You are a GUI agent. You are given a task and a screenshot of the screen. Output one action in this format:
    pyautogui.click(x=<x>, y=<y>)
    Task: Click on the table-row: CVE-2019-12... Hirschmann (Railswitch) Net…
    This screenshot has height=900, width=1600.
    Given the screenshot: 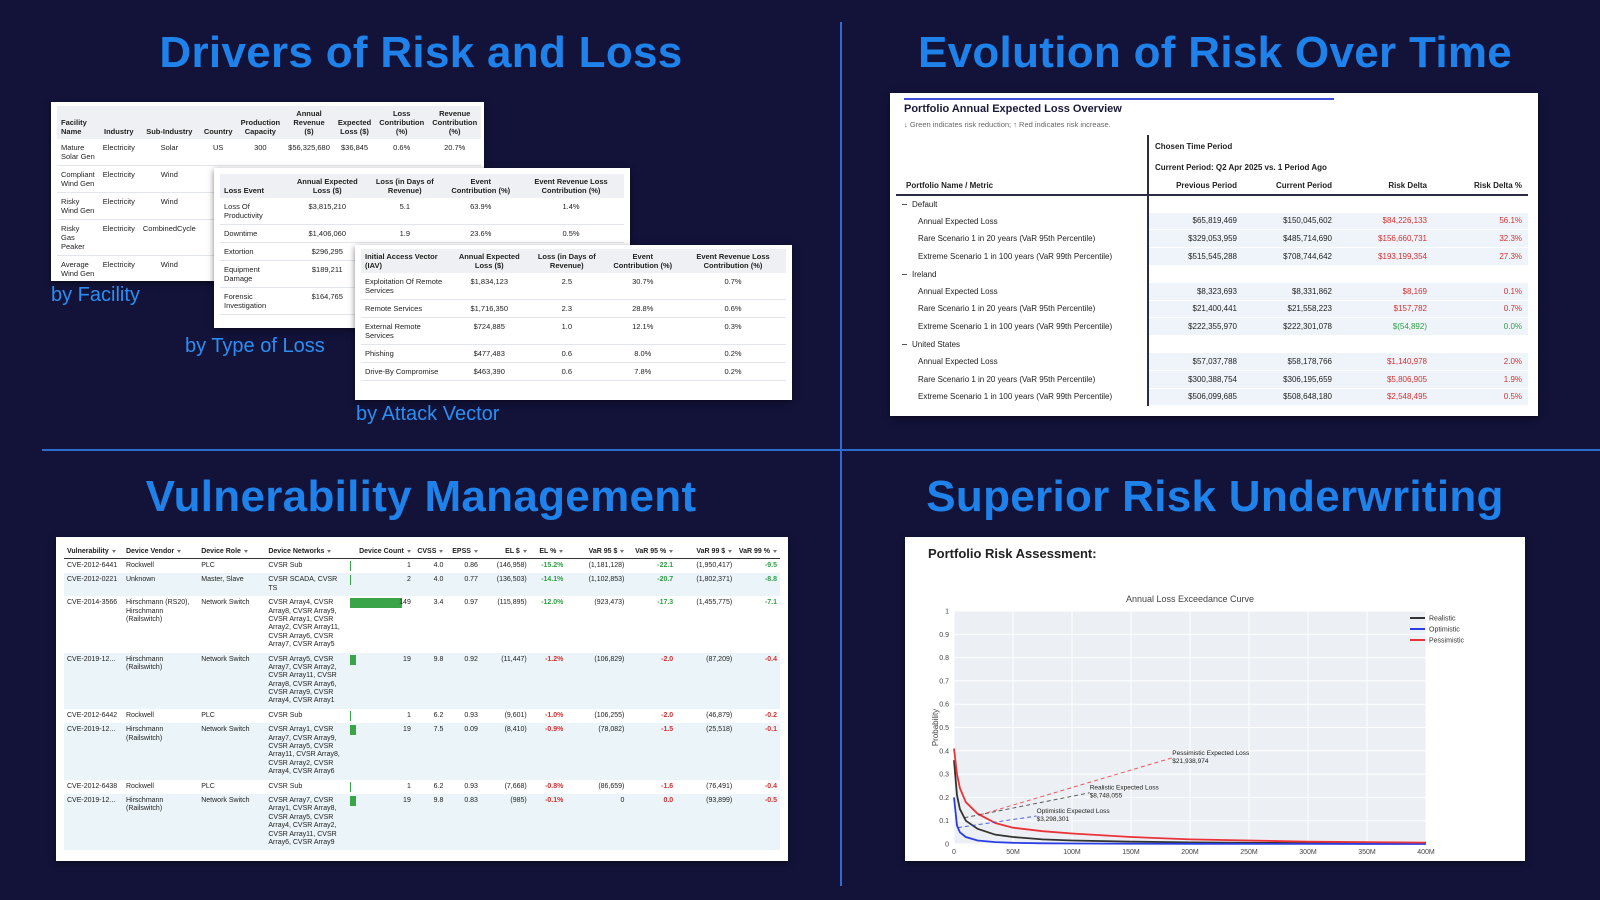 What is the action you would take?
    pyautogui.click(x=422, y=751)
    